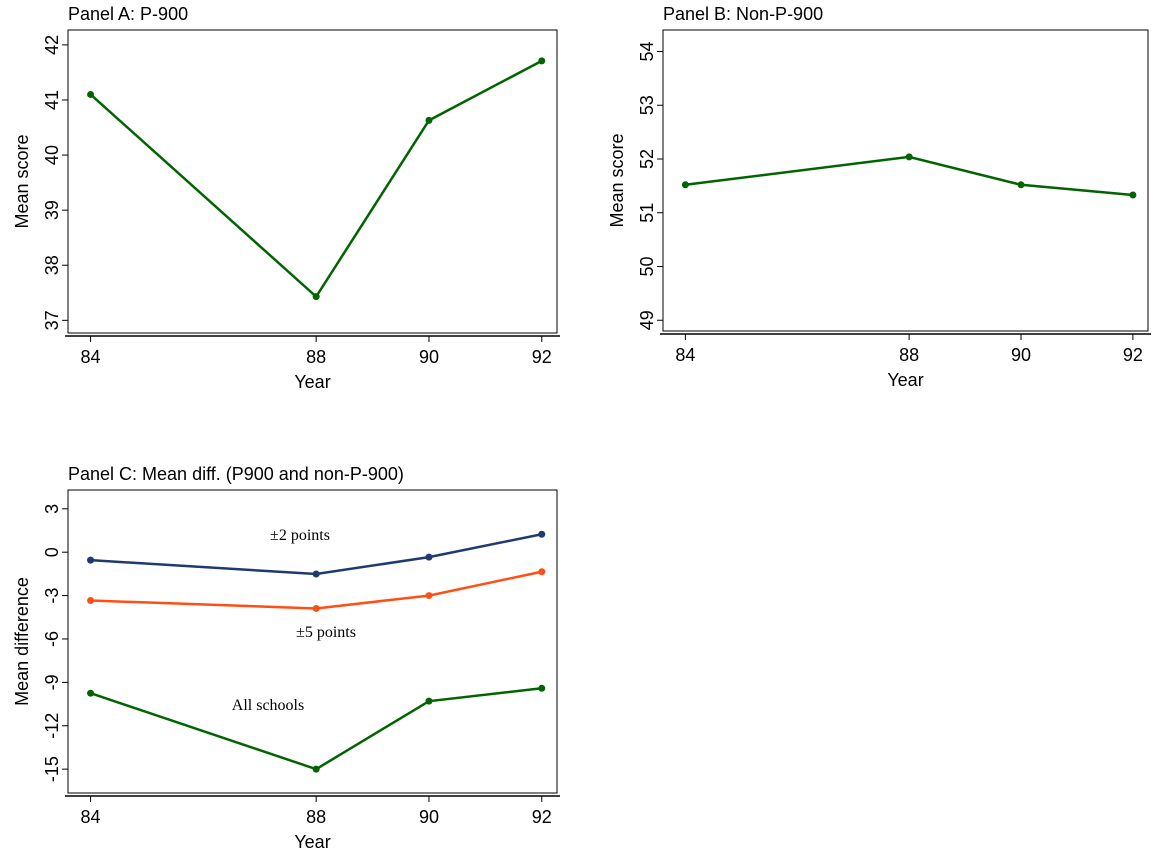 The image size is (1156, 862). I want to click on y-tick-label: 41, so click(52, 100).